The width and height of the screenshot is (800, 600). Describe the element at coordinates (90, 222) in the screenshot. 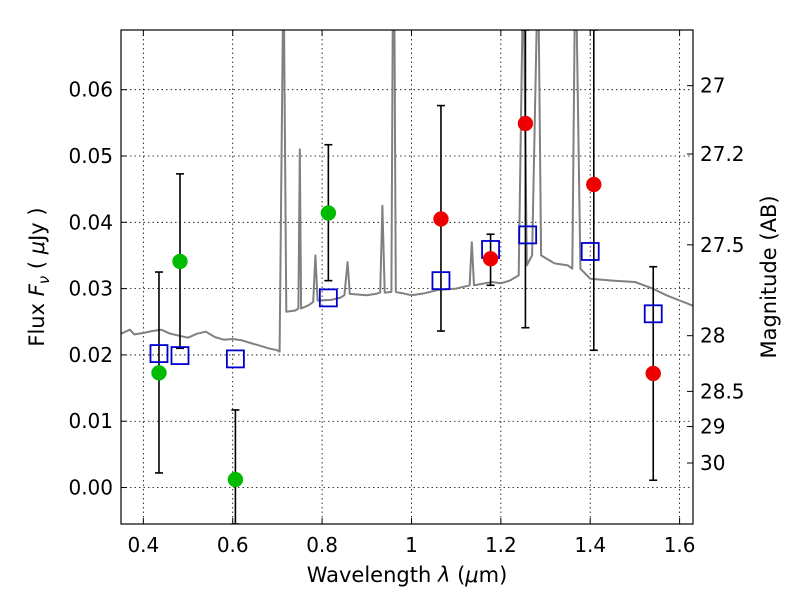

I see `y-tick-label: 0.04` at that location.